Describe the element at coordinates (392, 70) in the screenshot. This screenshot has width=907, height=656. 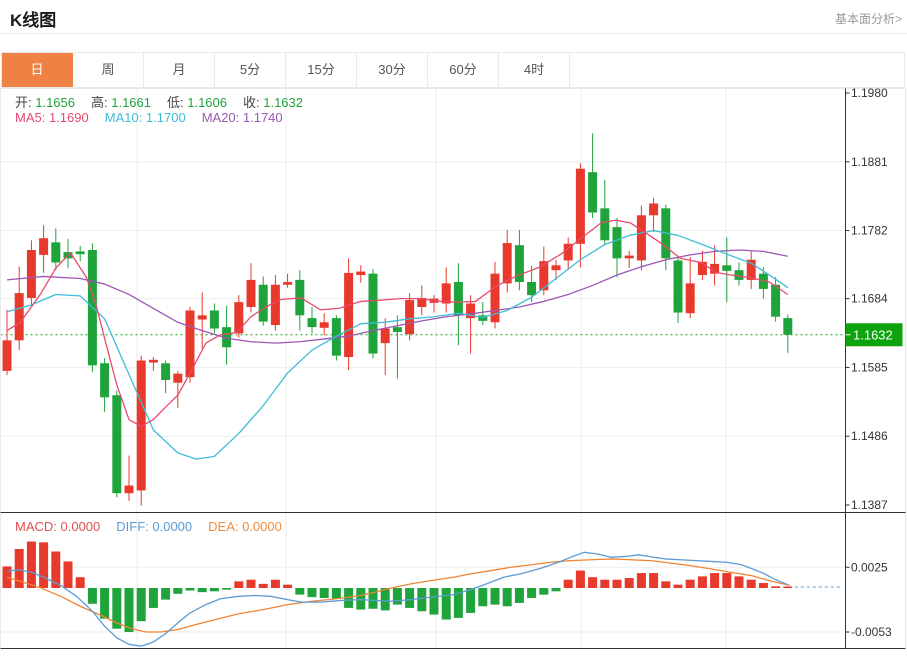
I see `tab-30分: 30分` at that location.